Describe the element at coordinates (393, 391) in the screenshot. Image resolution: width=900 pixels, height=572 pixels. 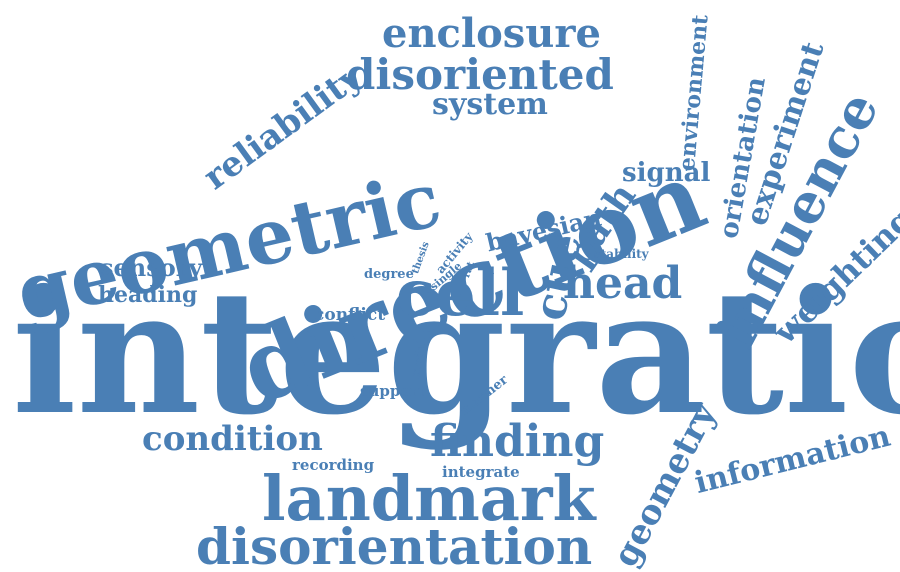
I see `word-support: support` at that location.